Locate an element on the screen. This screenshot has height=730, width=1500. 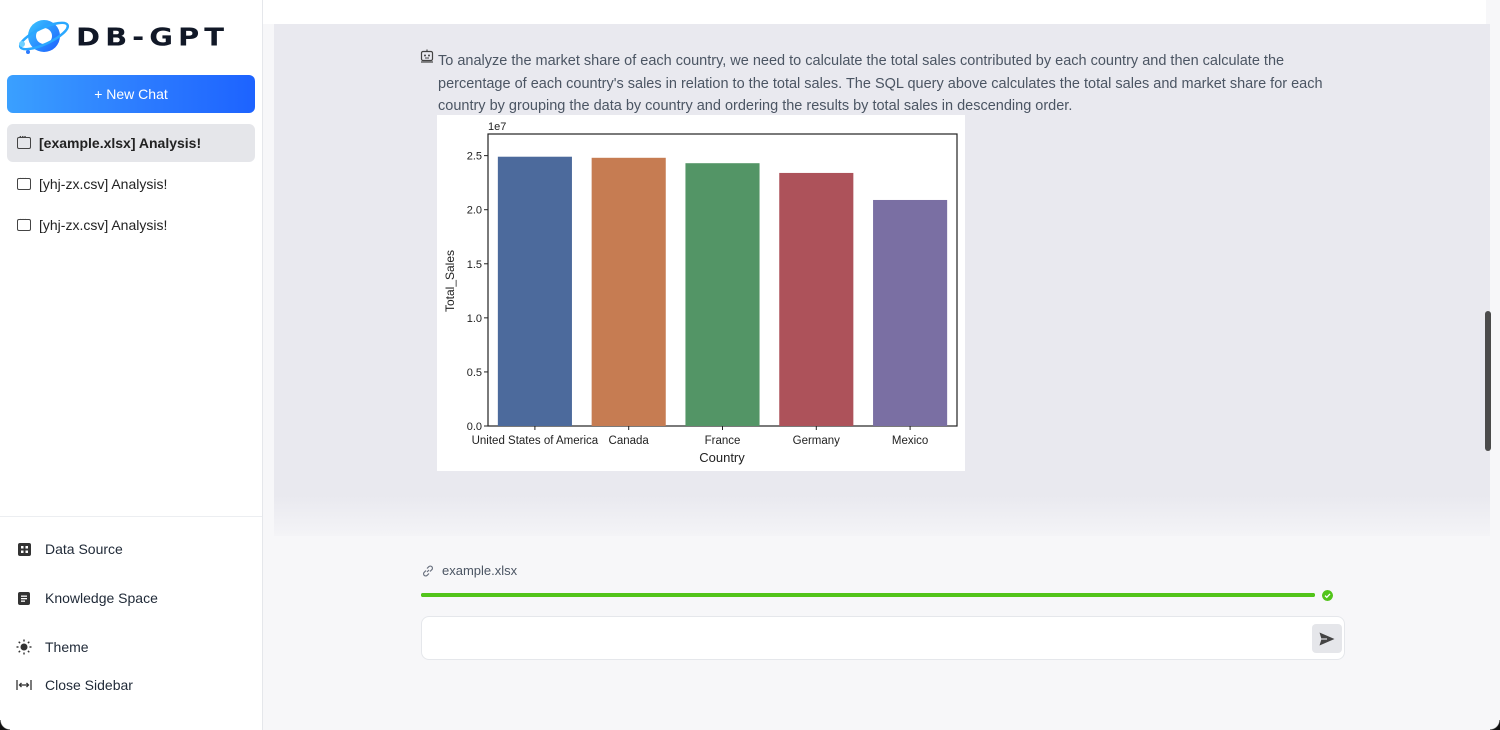
chat-history-item: [example.xlsx] Analysis! is located at coordinates (131, 143).